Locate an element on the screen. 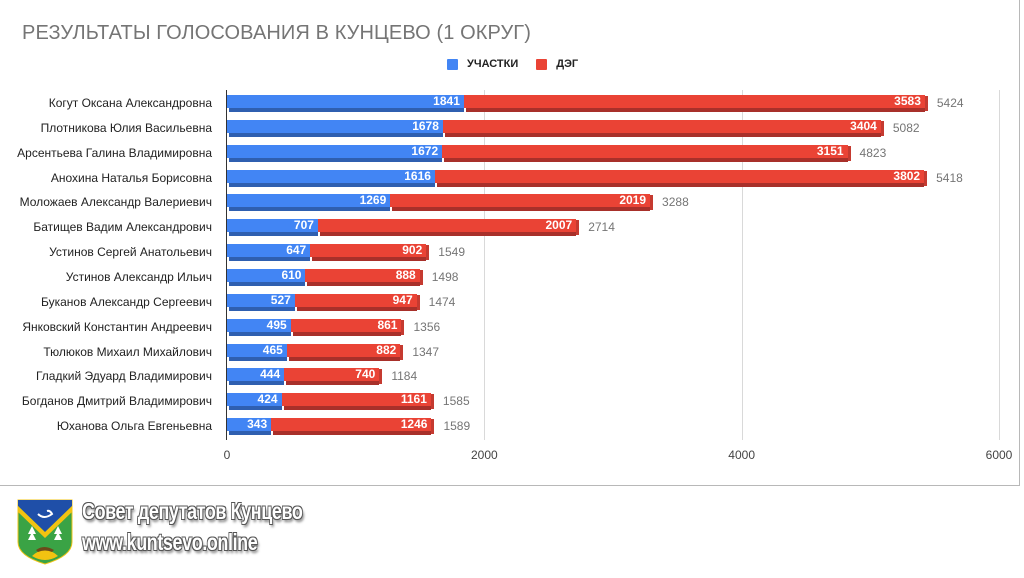  segment-value-label: 1672 is located at coordinates (425, 150).